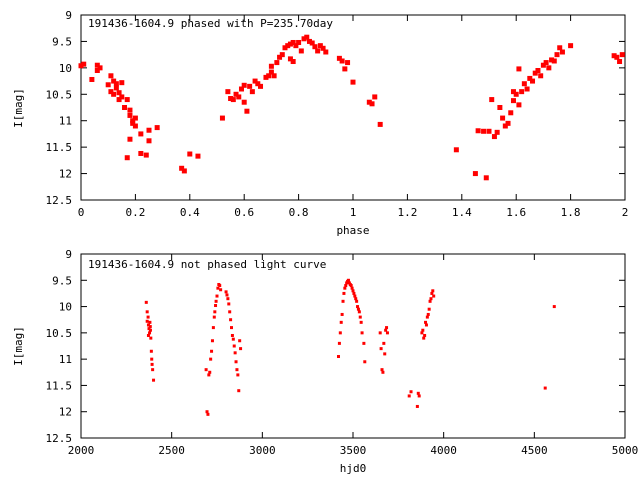 This screenshot has height=480, width=640. What do you see at coordinates (244, 212) in the screenshot?
I see `x-tick-label: 0.6` at bounding box center [244, 212].